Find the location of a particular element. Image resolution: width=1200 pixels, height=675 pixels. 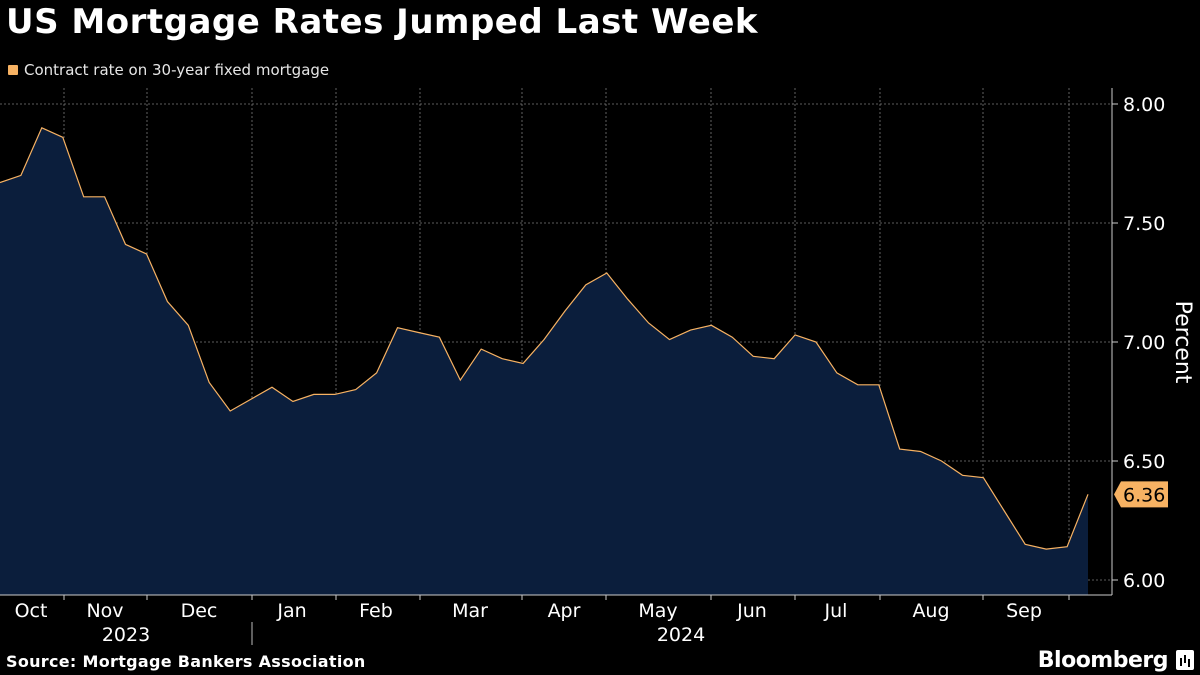

y-tick-label: 8.00 is located at coordinates (1144, 105).